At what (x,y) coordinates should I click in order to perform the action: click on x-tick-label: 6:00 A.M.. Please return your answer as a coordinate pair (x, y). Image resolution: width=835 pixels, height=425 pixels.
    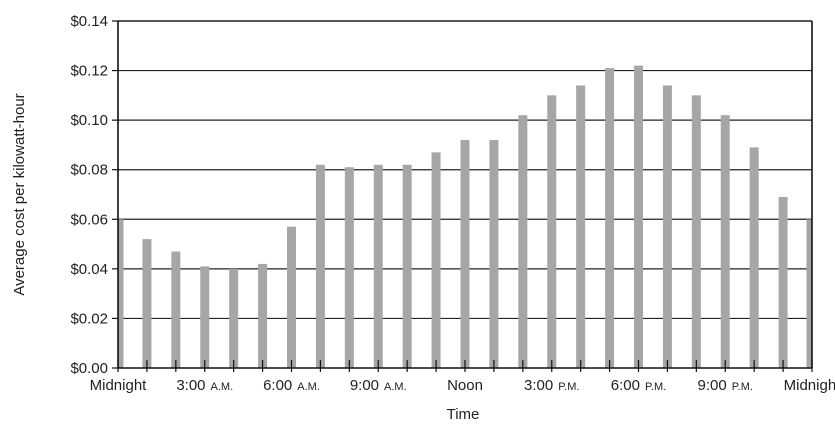
    Looking at the image, I should click on (291, 385).